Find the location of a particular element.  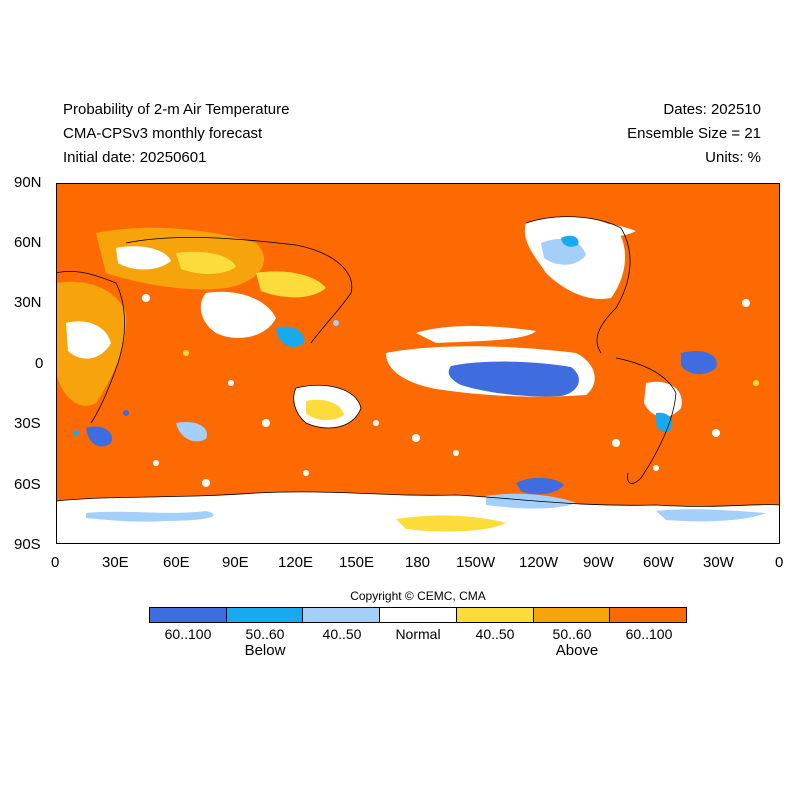

lat-tick-30n: 30N is located at coordinates (28, 302).